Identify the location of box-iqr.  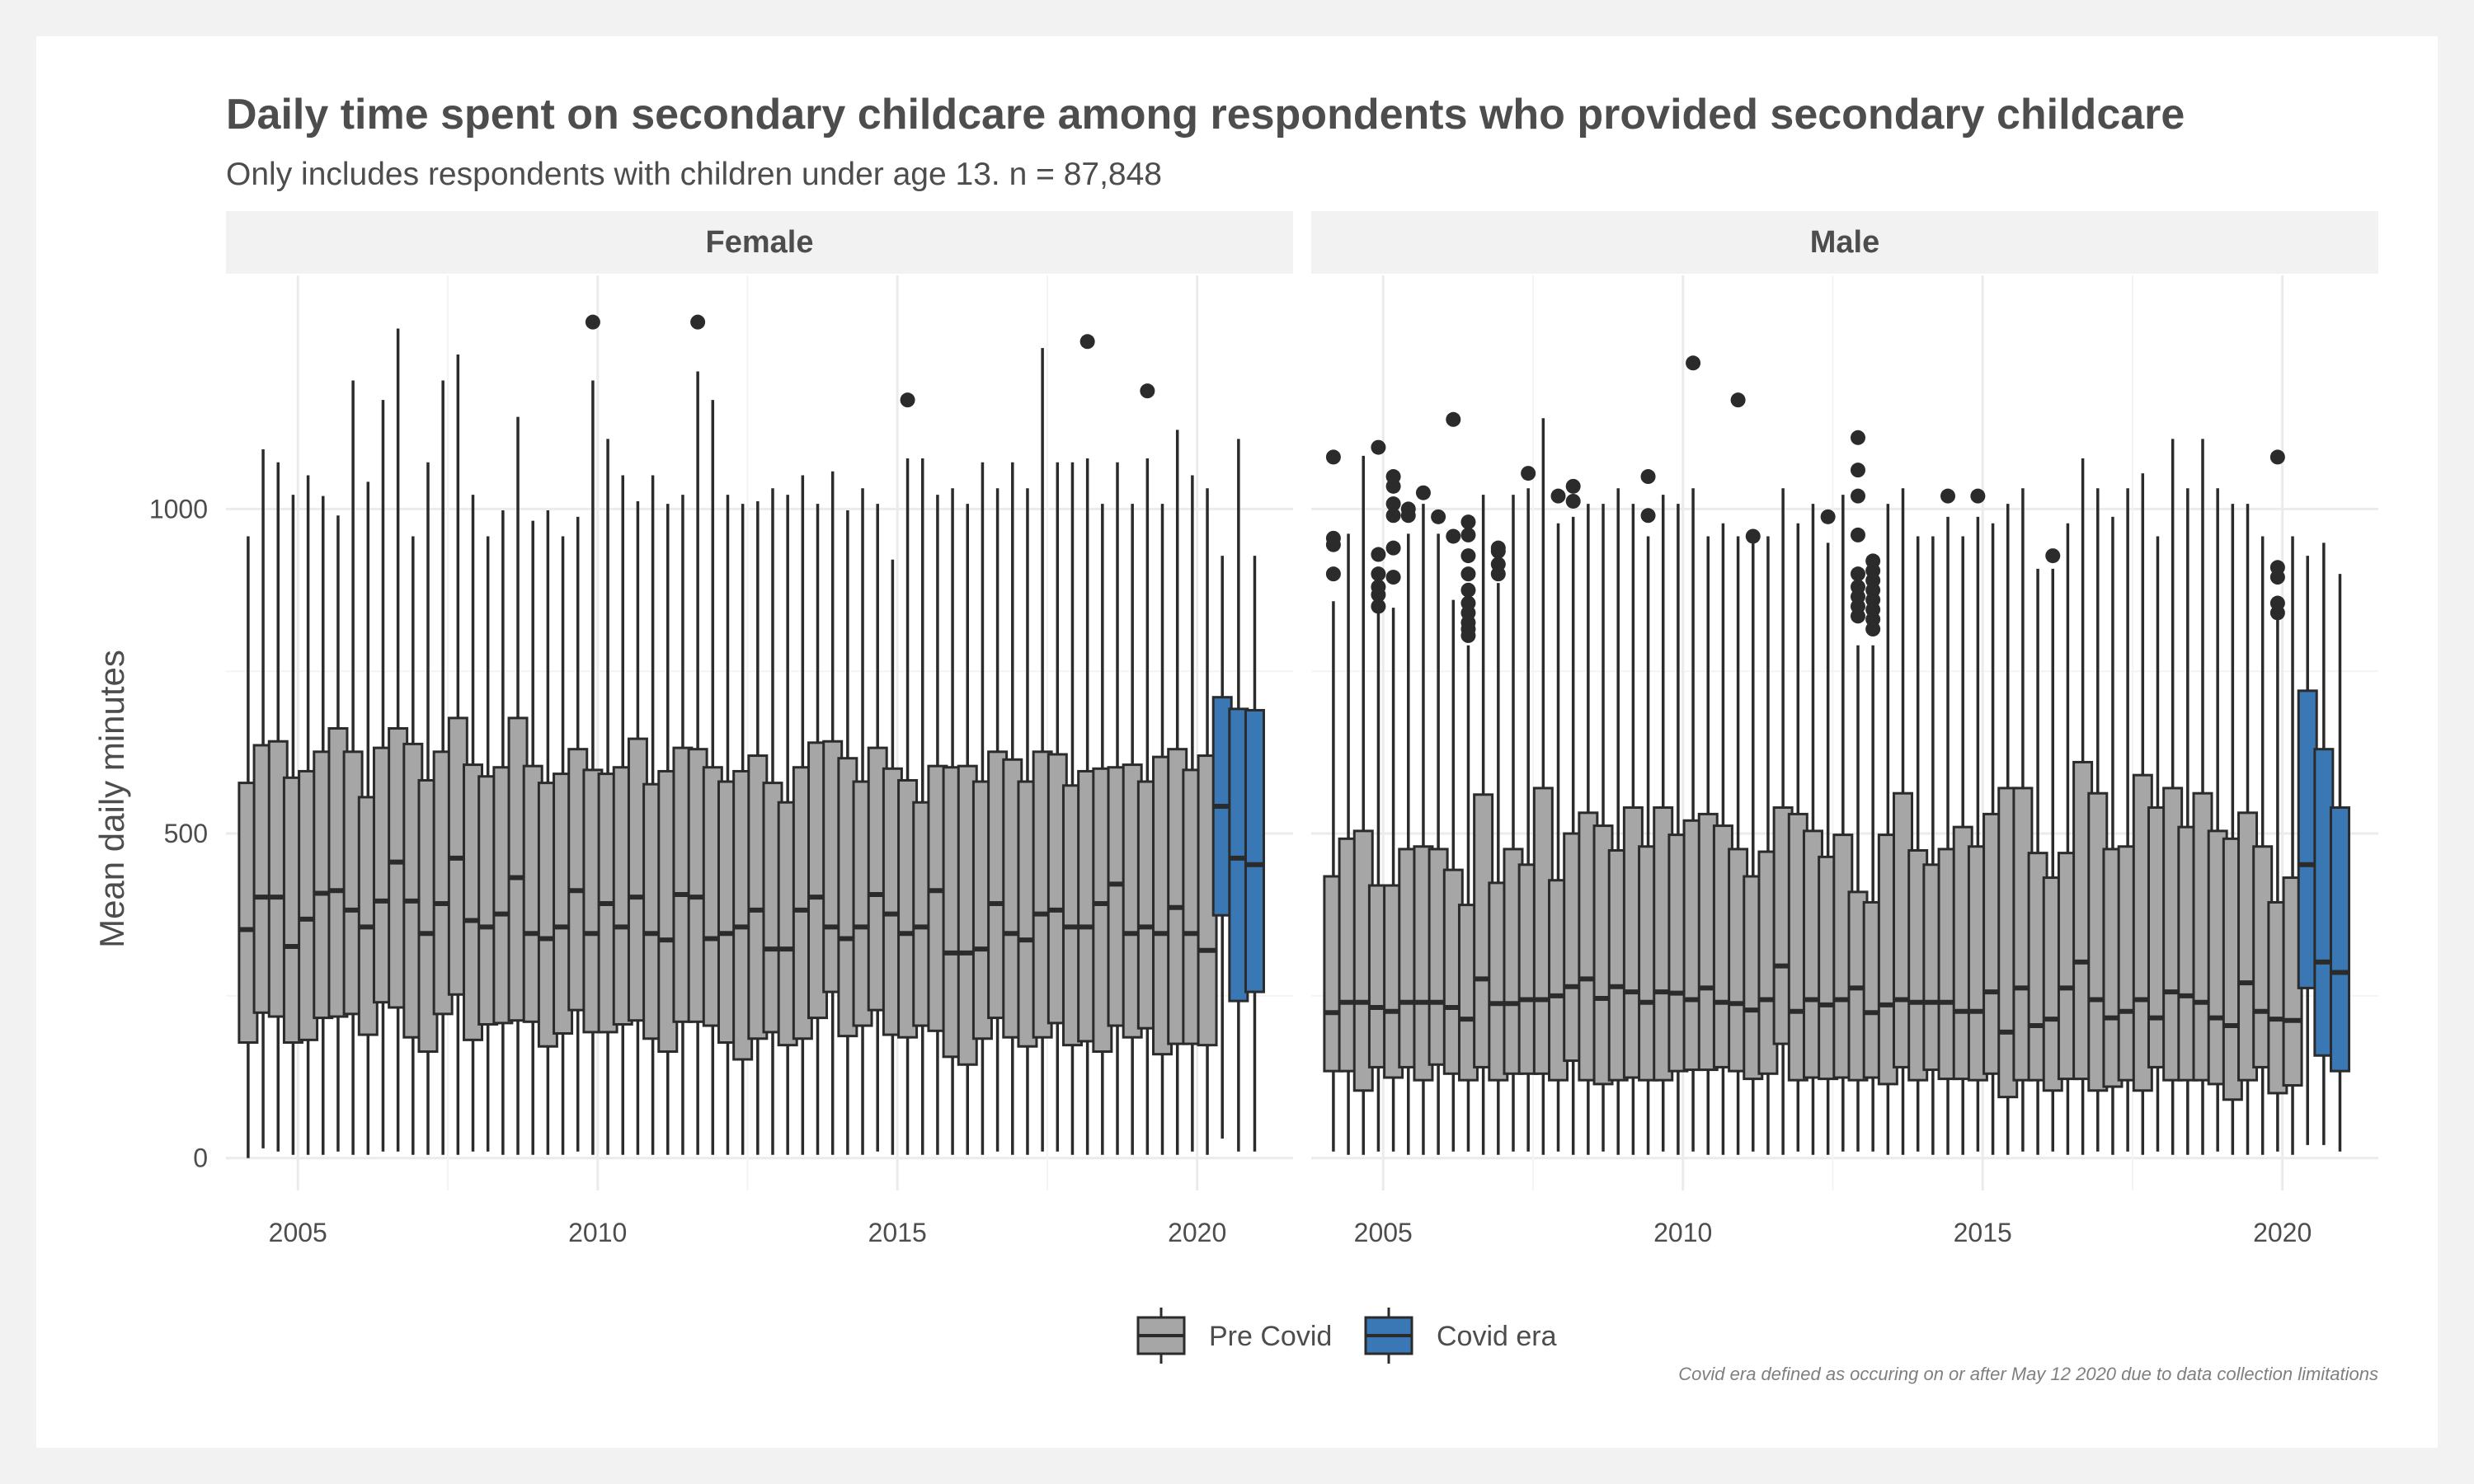
(2339, 940).